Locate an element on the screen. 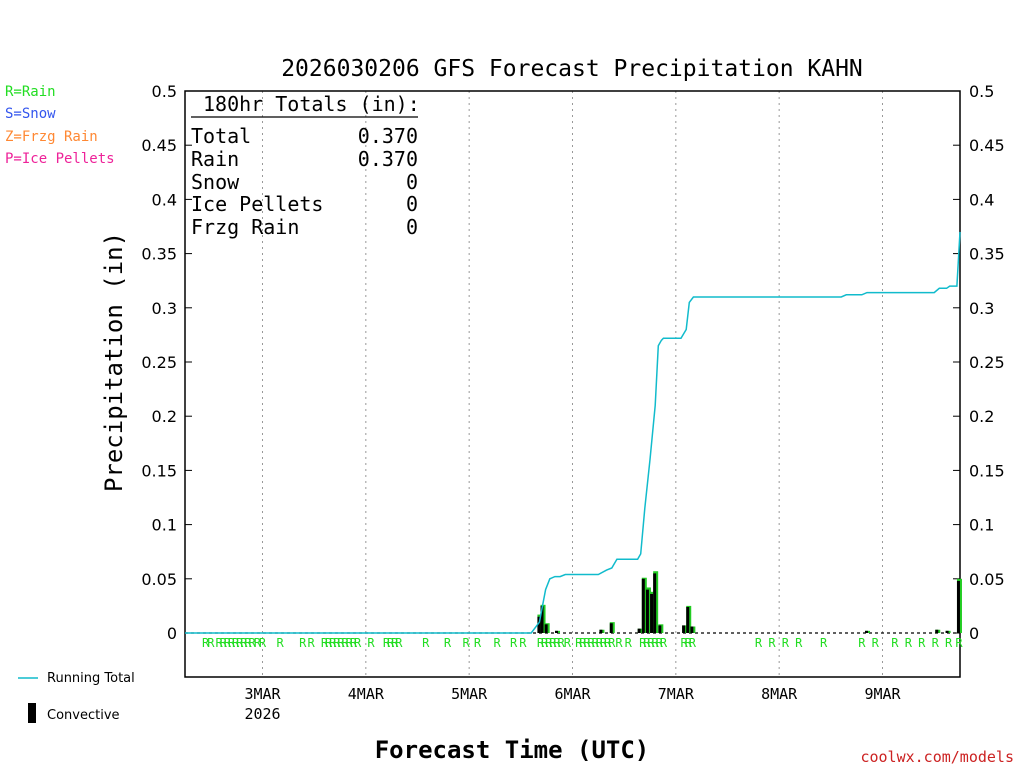 The image size is (1024, 768). running-total-legend-label: Running Total is located at coordinates (91, 678).